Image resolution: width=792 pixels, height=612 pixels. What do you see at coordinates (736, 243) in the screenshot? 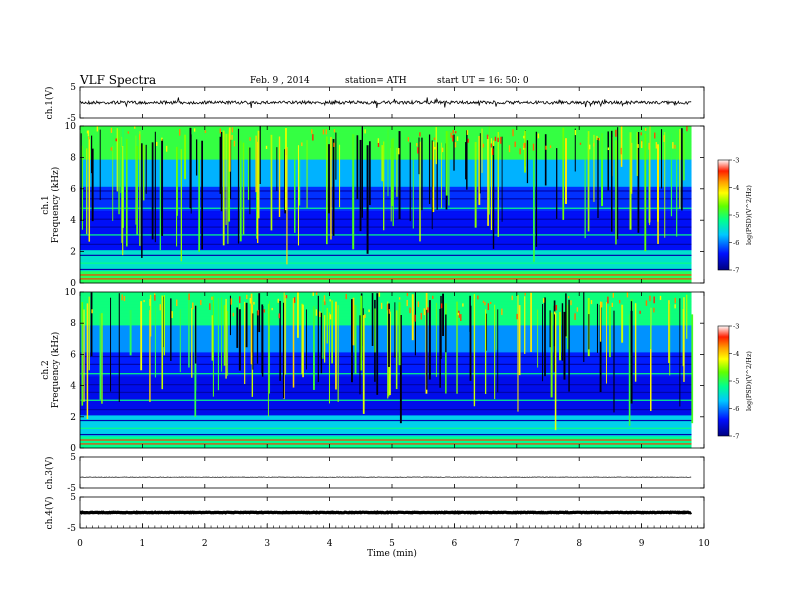
I see `colorbar-tick-label: -6` at bounding box center [736, 243].